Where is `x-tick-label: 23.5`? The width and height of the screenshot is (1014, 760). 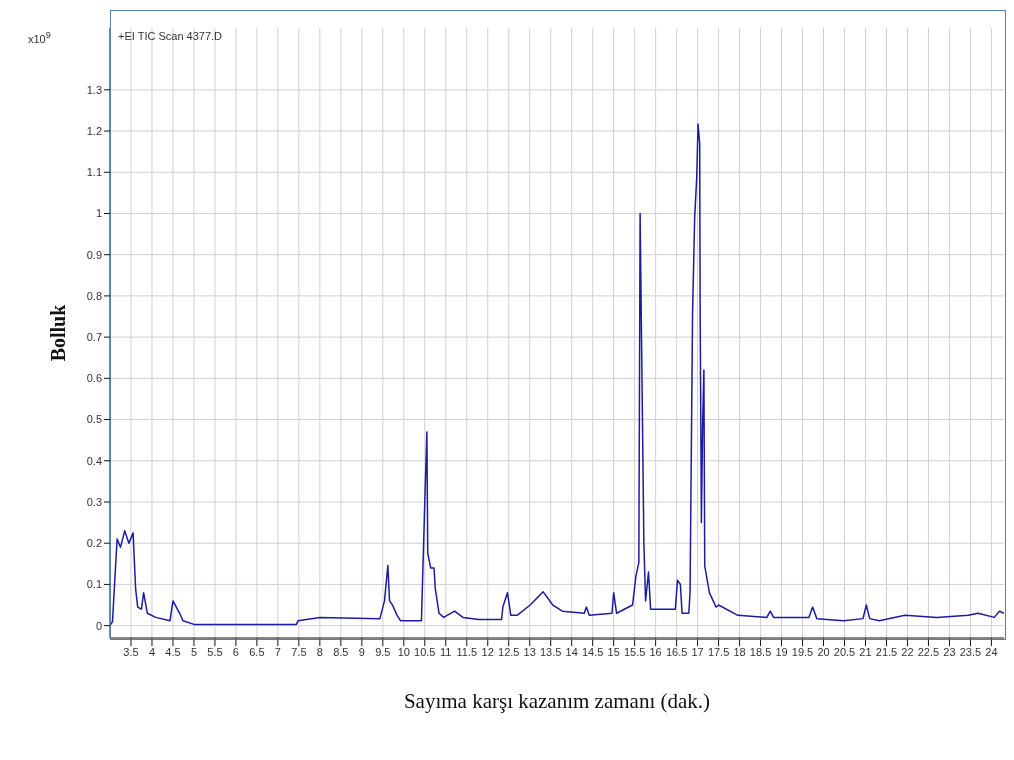 x-tick-label: 23.5 is located at coordinates (970, 651).